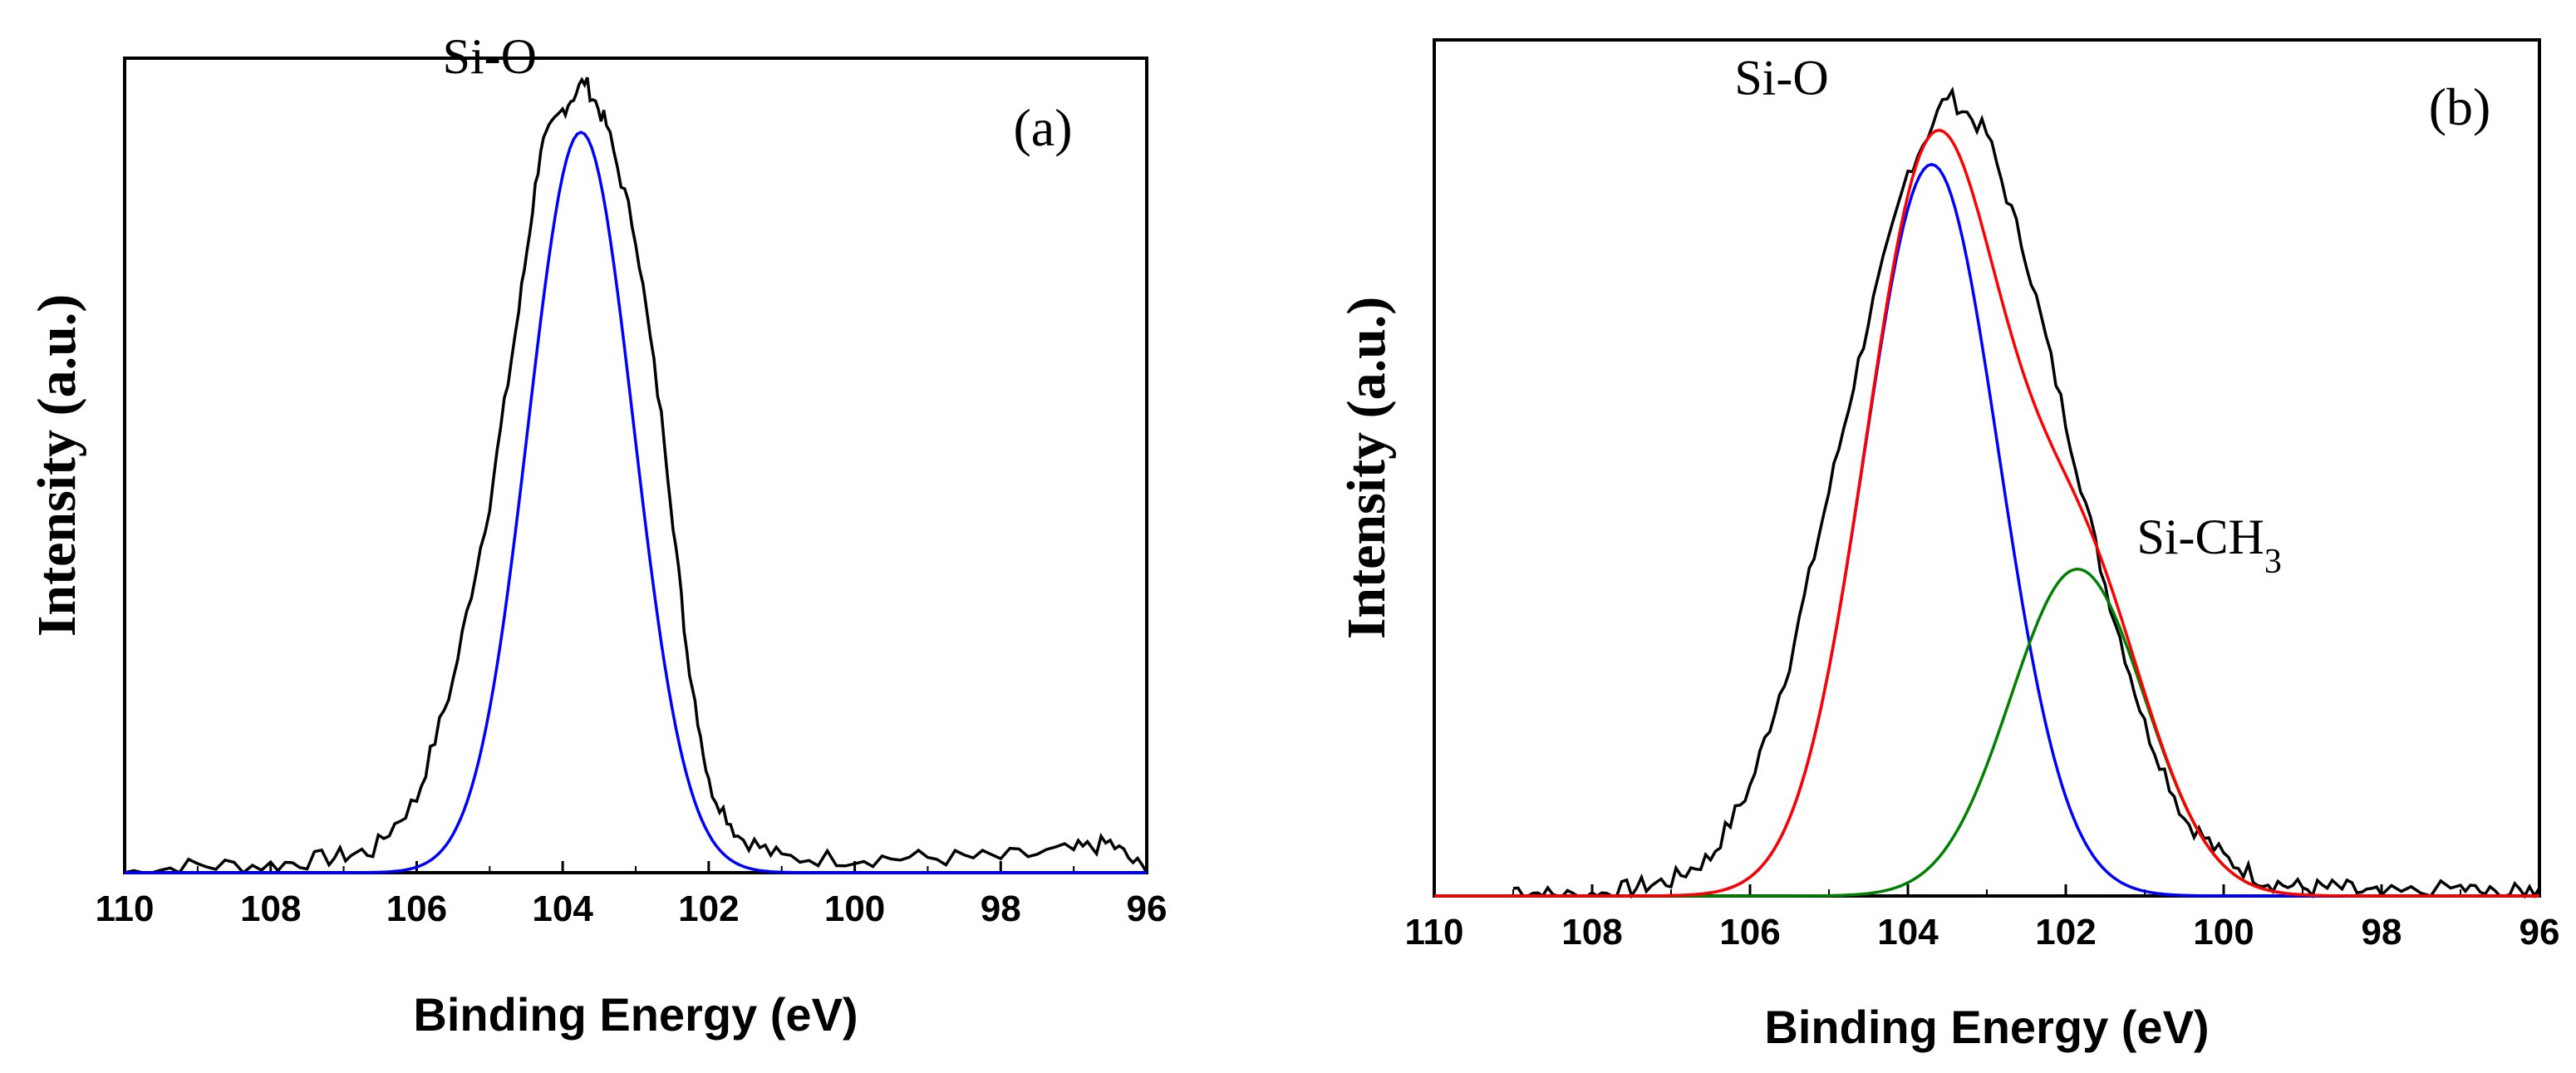  Describe the element at coordinates (490, 56) in the screenshot. I see `annotation-si-o-a: Si-O` at that location.